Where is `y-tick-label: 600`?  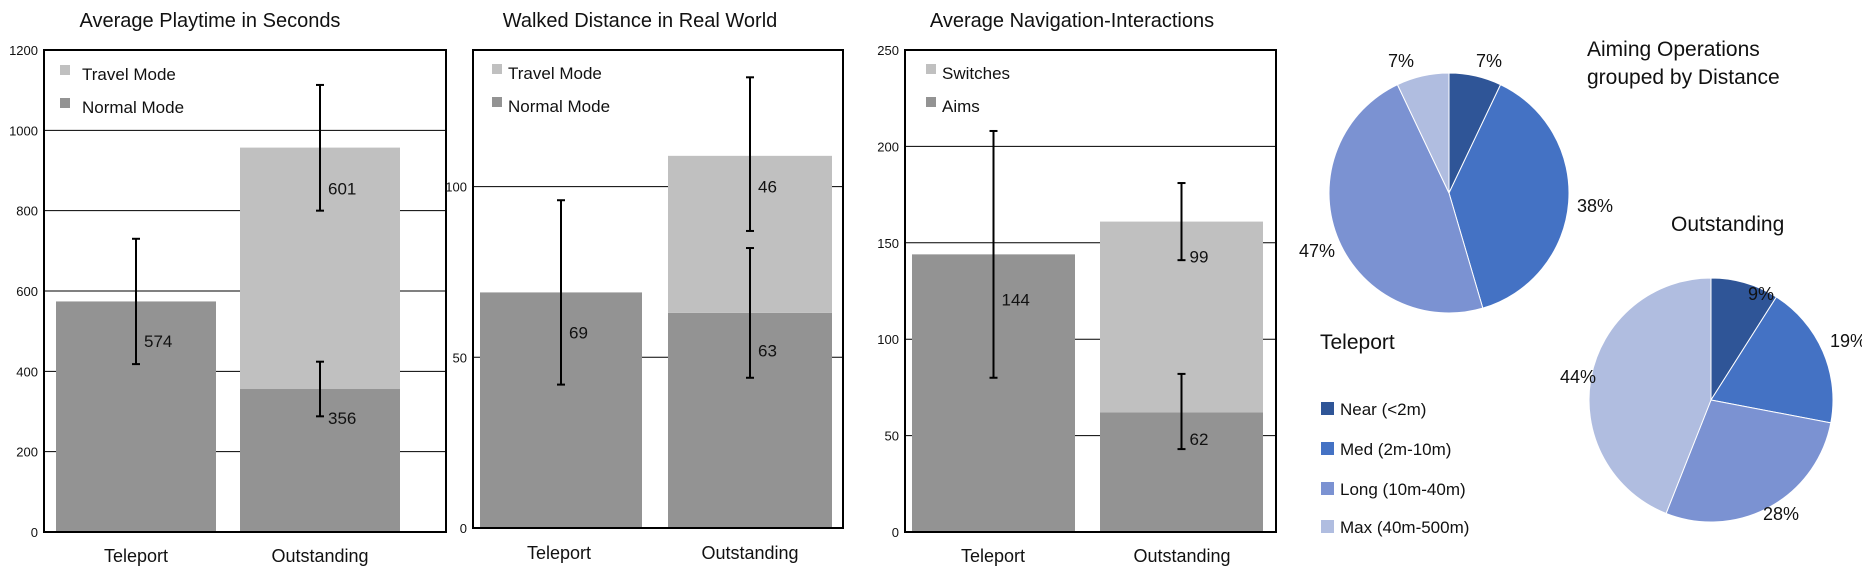 y-tick-label: 600 is located at coordinates (27, 291).